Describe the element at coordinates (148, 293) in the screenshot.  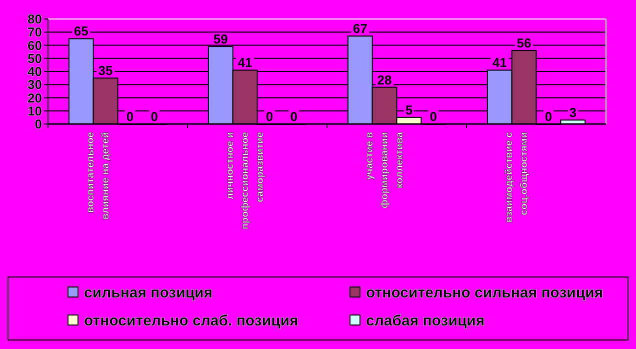
I see `legend-label: сильная позиция` at that location.